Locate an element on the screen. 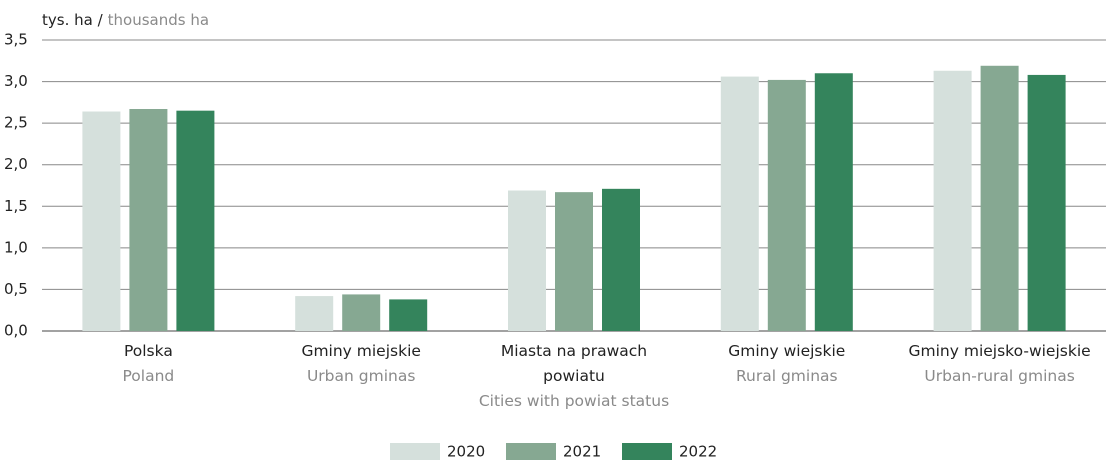 Image resolution: width=1106 pixels, height=460 pixels. x-tick-label-en: Rural gminas is located at coordinates (786, 376).